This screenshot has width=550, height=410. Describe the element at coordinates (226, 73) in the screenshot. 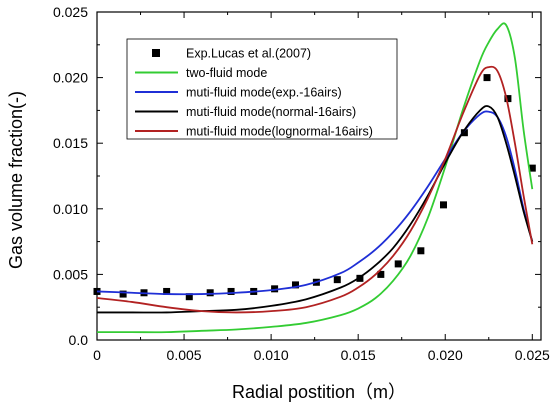

I see `legend-label-1: two-fluid mode` at that location.